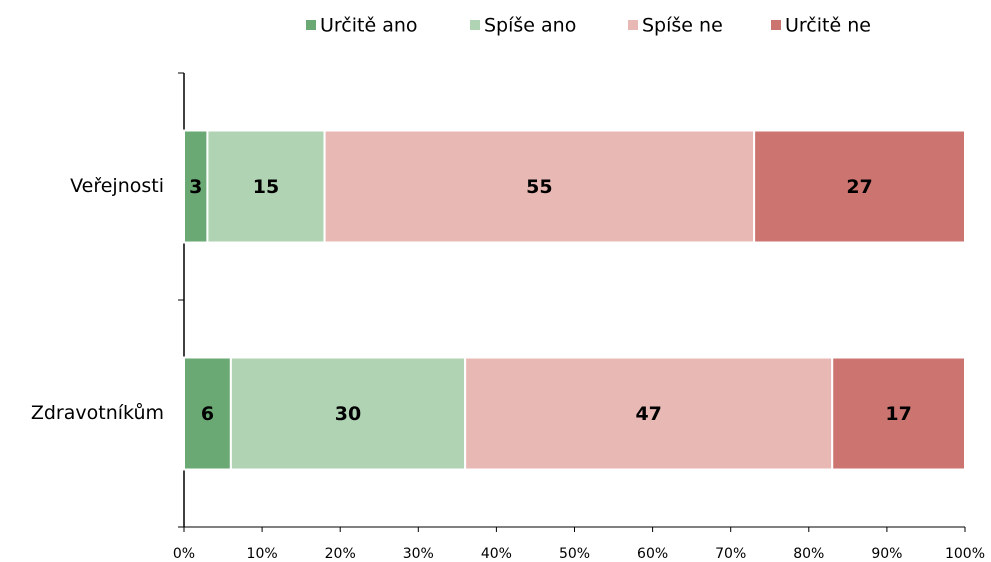  What do you see at coordinates (828, 26) in the screenshot?
I see `legend-label: Určitě ne` at bounding box center [828, 26].